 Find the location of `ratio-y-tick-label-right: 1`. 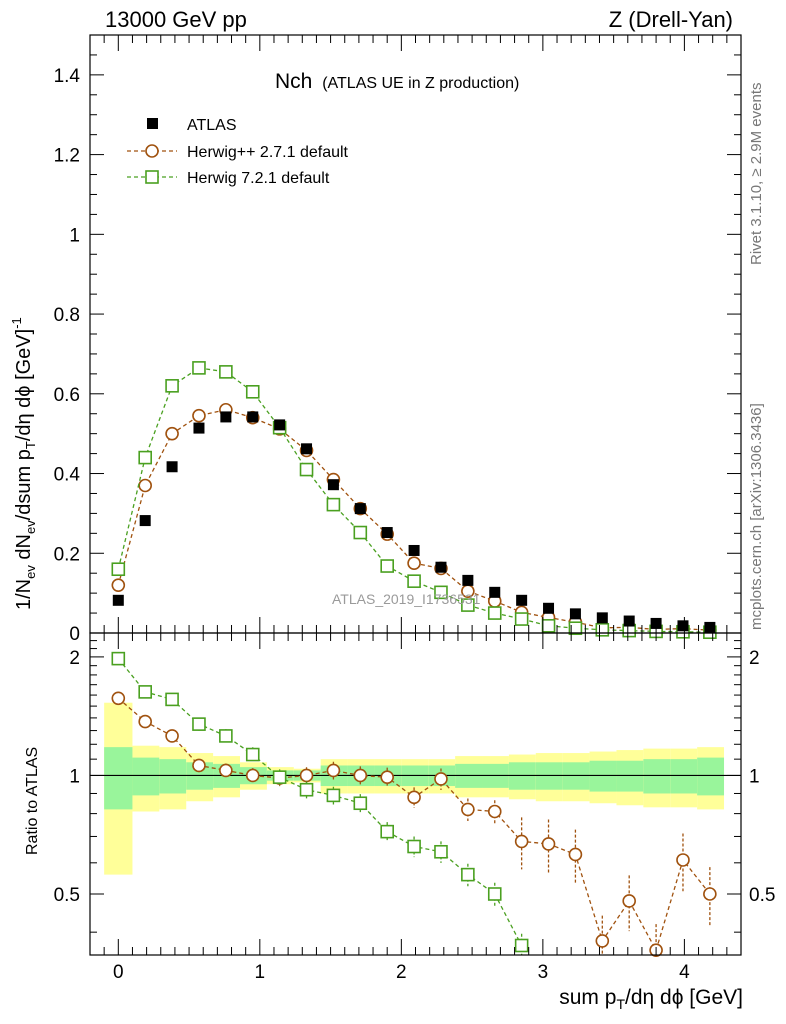

ratio-y-tick-label-right: 1 is located at coordinates (754, 776).